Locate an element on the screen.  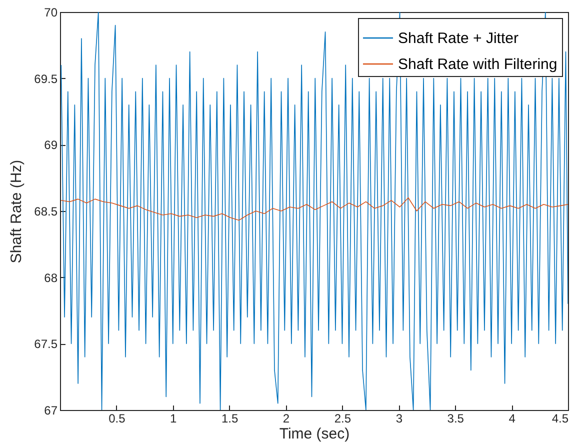
x-tick-label: 2.5 is located at coordinates (343, 419).